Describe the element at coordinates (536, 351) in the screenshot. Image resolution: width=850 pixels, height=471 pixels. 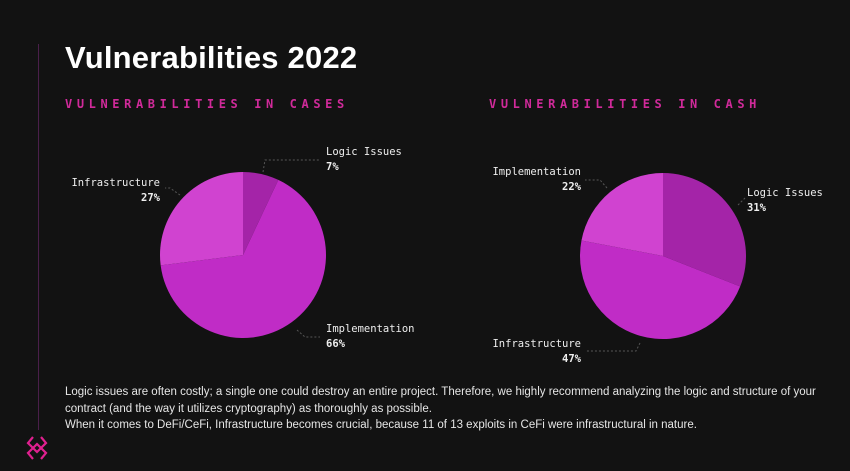
I see `label-cash-infra: Infrastructure 47%` at that location.